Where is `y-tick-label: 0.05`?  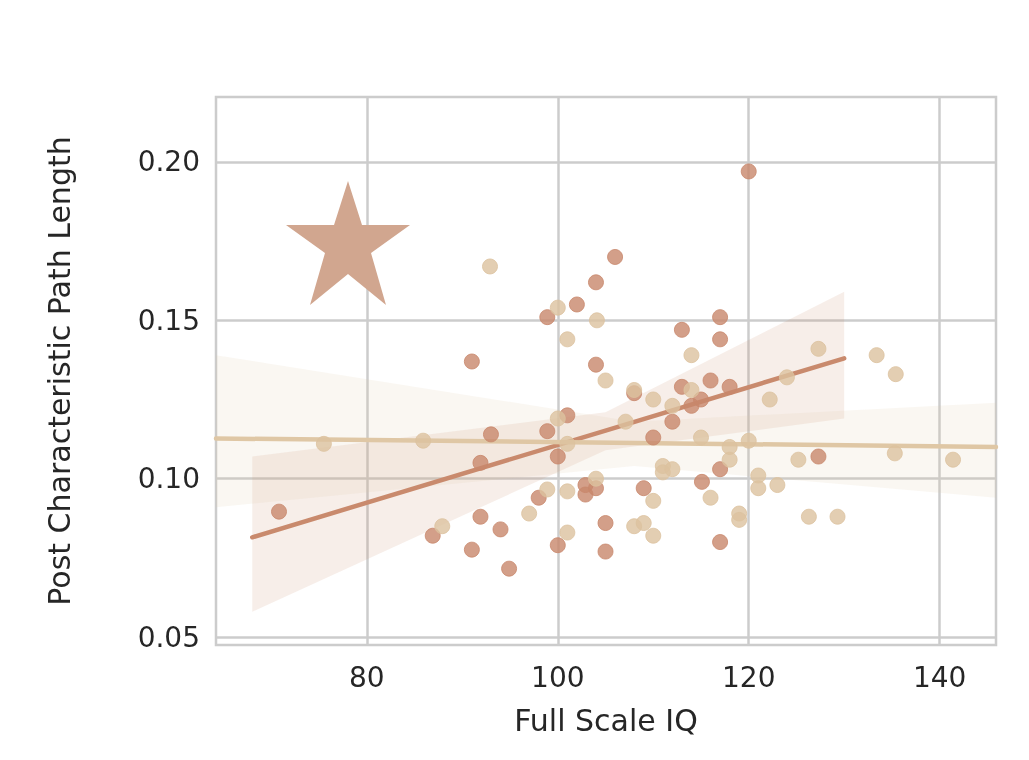 y-tick-label: 0.05 is located at coordinates (168, 637).